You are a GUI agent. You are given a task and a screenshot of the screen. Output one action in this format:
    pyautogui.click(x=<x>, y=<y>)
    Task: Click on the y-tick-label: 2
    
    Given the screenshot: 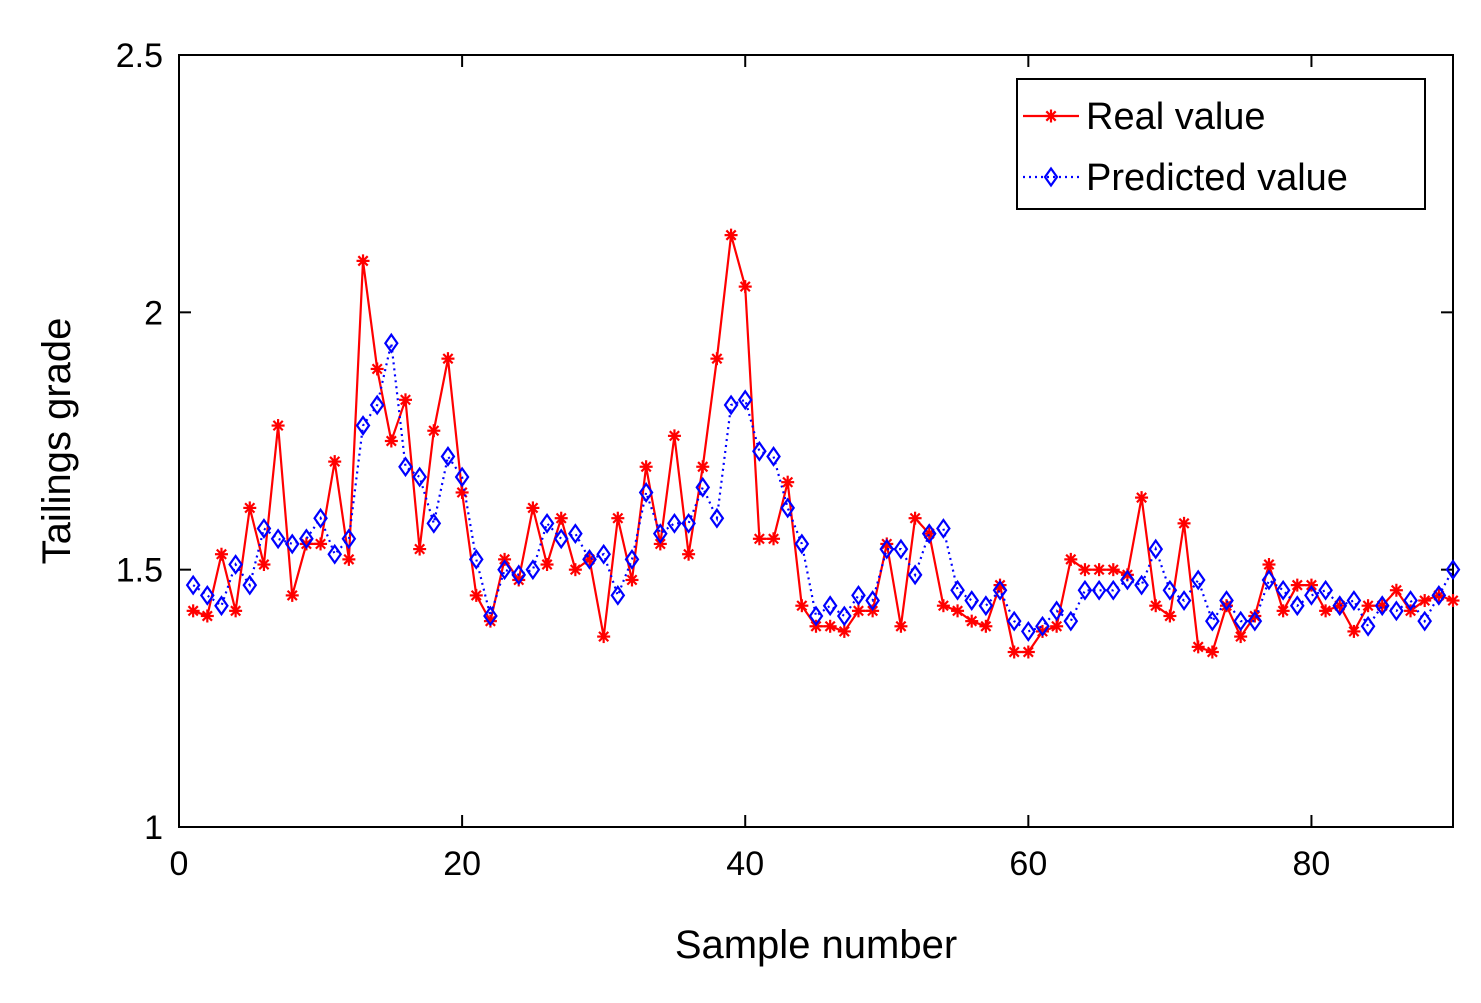 What is the action you would take?
    pyautogui.click(x=153, y=313)
    